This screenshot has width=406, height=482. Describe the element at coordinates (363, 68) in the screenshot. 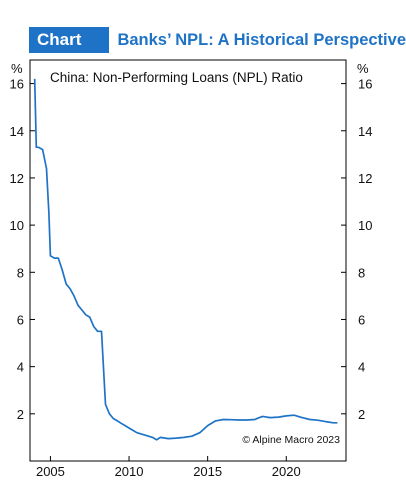

I see `right-axis-unit: %` at that location.